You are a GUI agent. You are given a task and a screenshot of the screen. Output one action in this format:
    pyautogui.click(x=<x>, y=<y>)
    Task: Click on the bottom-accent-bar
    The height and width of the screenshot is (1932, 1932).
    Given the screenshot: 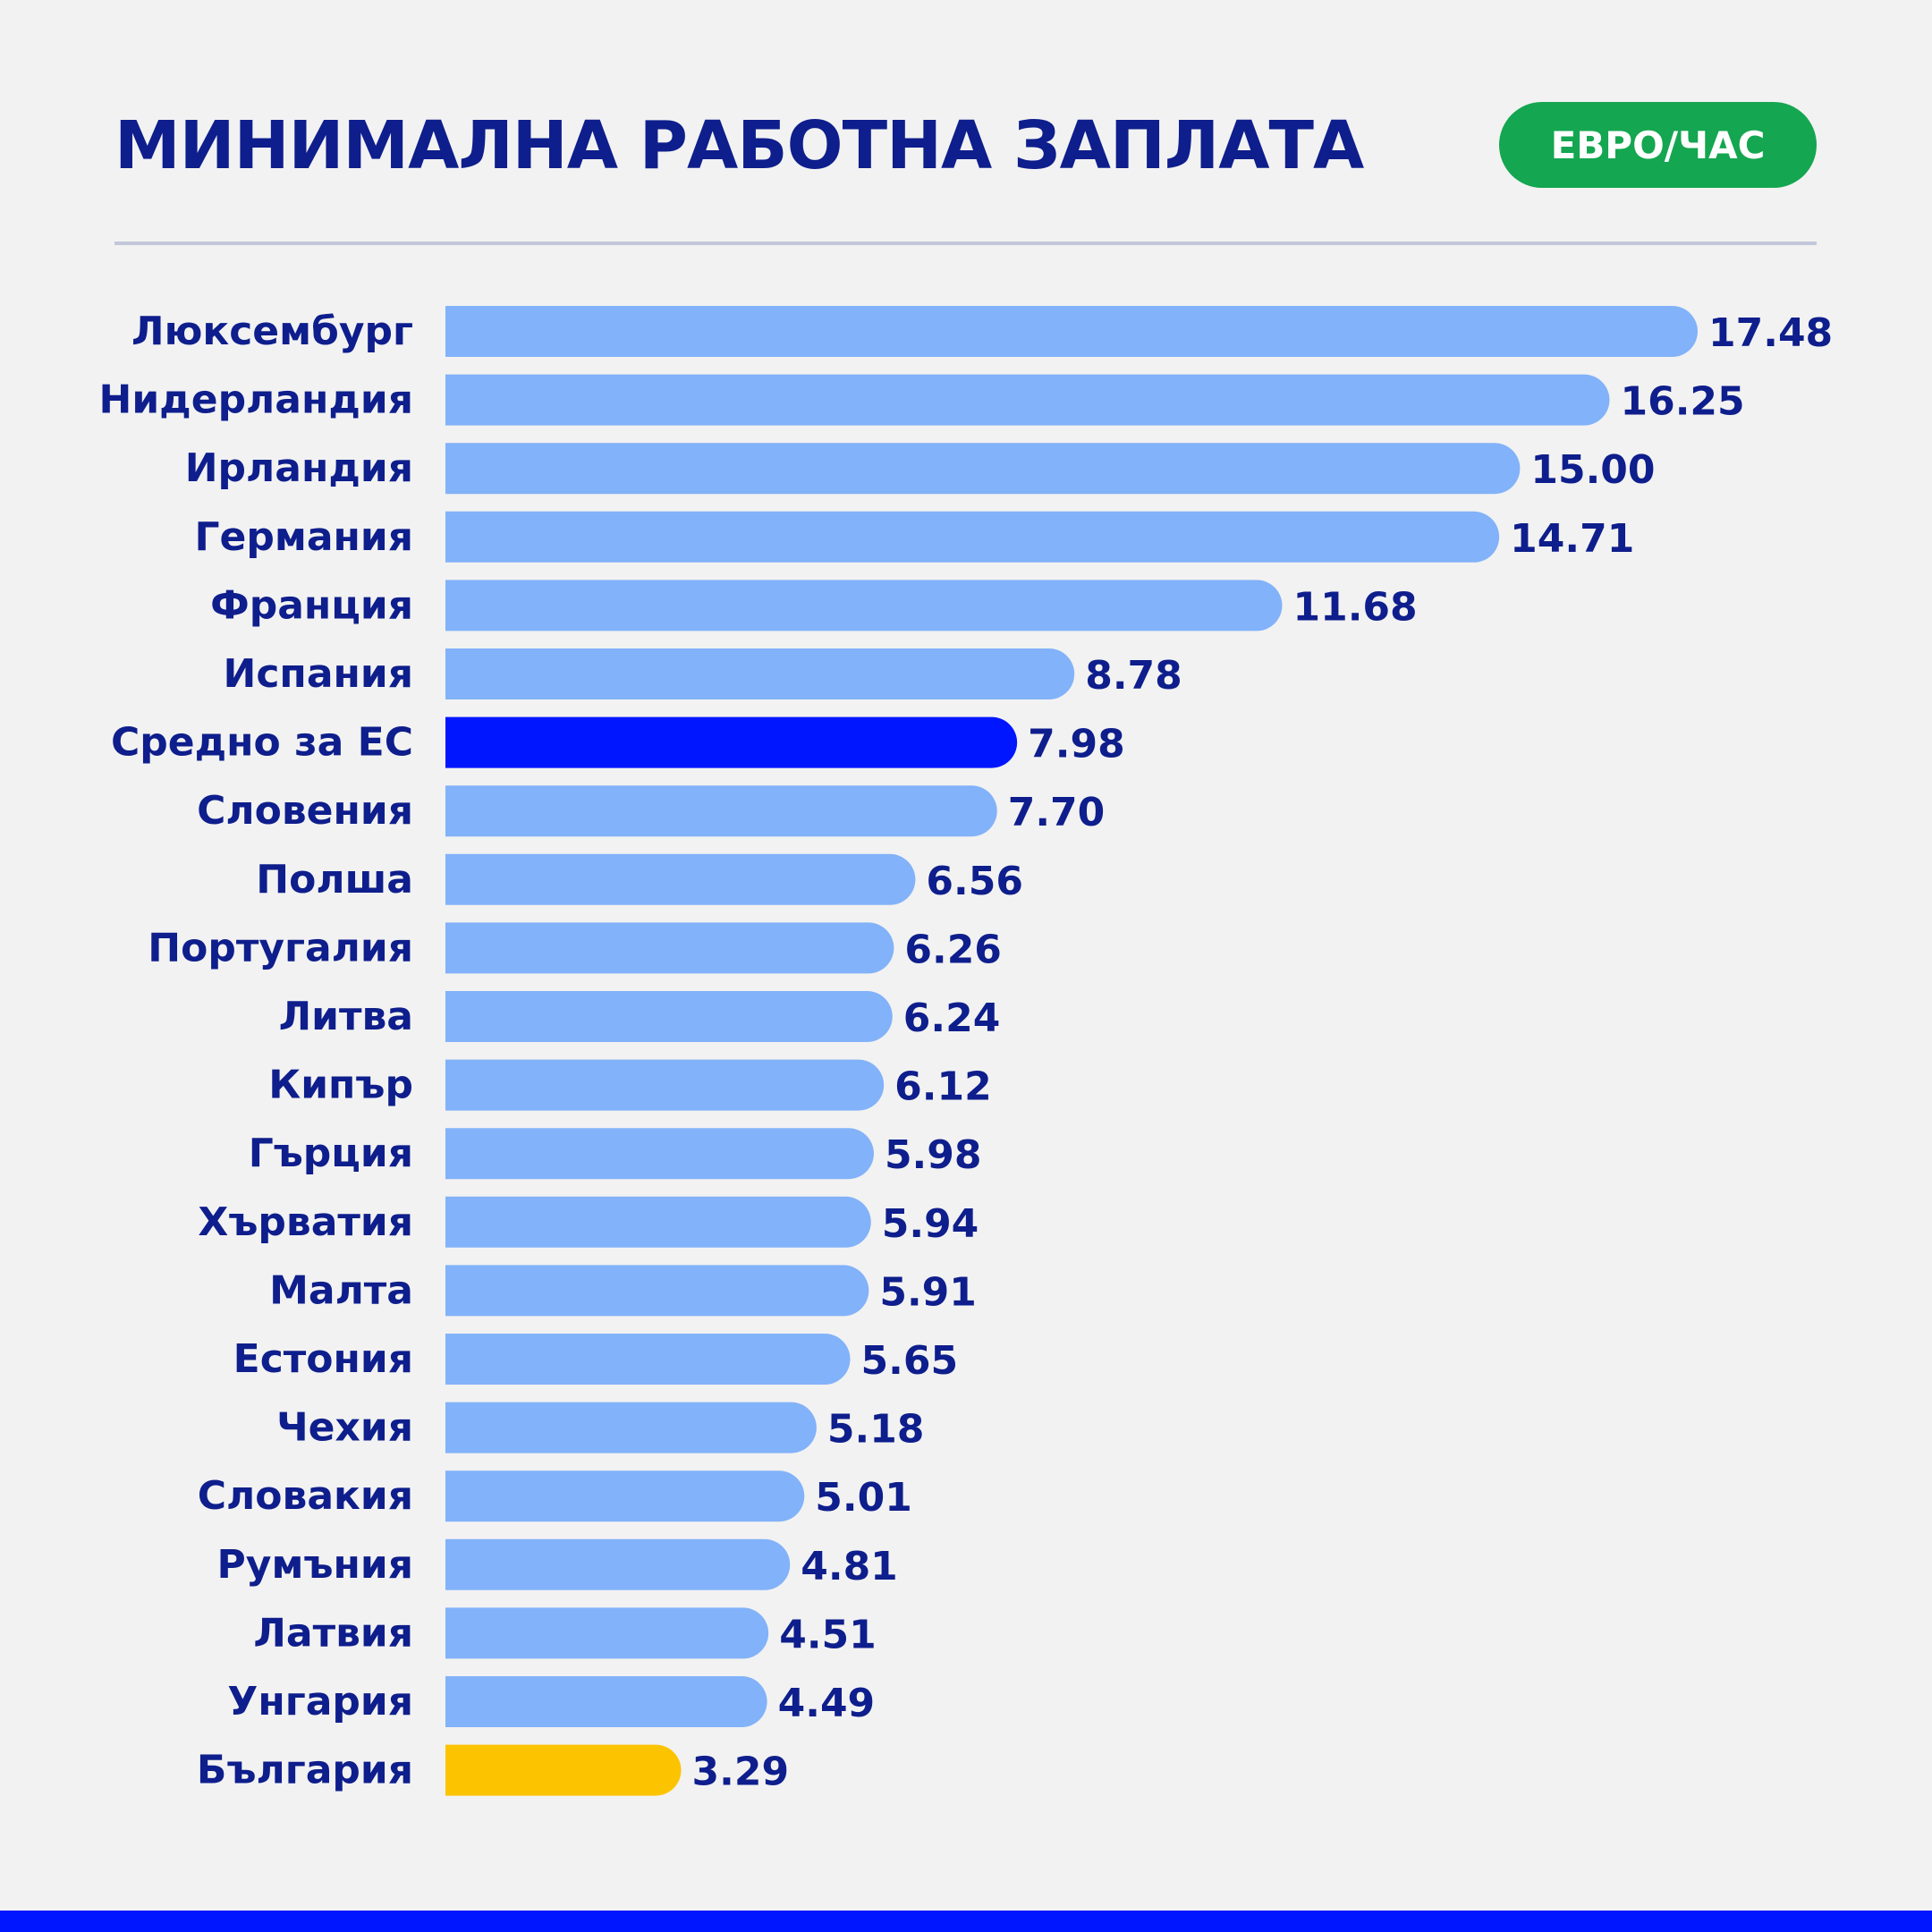 What is the action you would take?
    pyautogui.click(x=966, y=1921)
    